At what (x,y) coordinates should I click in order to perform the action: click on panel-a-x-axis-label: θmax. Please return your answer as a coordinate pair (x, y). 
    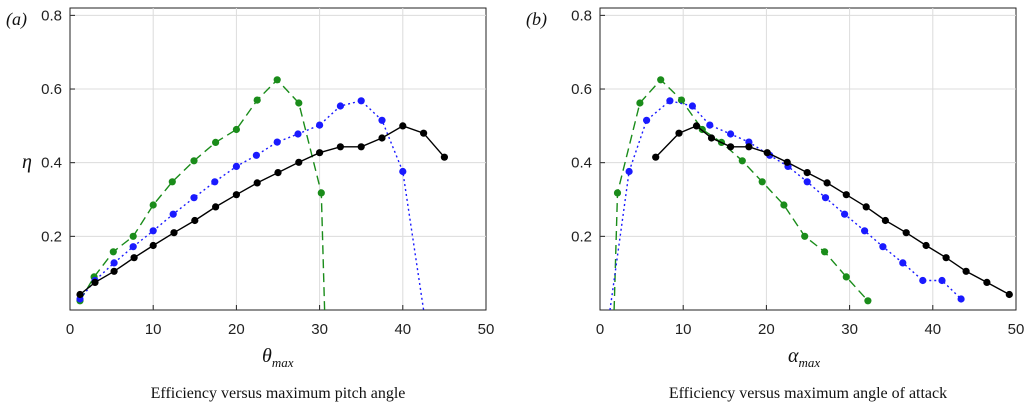
    Looking at the image, I should click on (278, 357).